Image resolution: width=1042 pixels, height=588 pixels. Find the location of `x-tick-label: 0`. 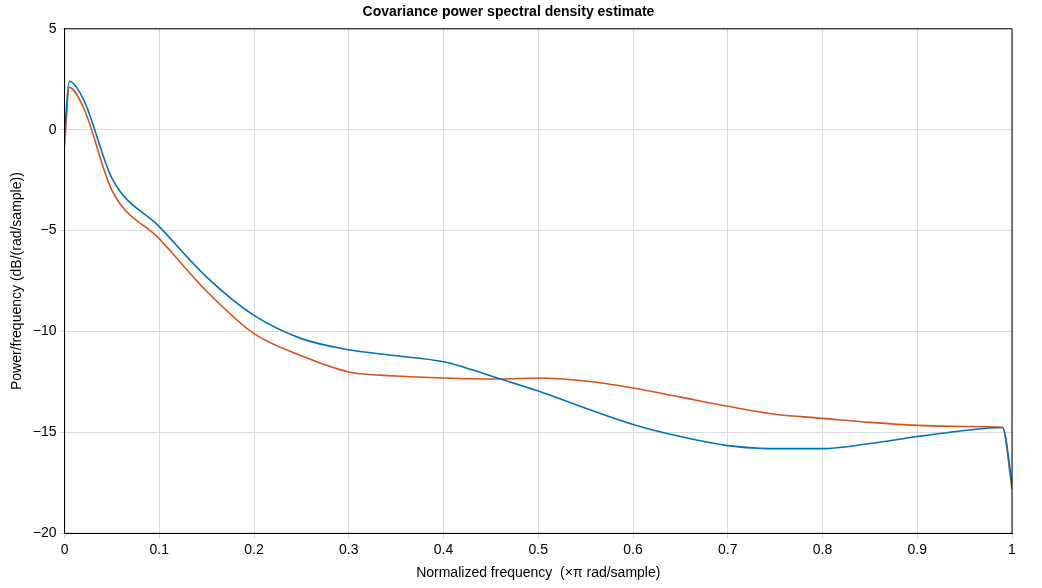

x-tick-label: 0 is located at coordinates (64, 548).